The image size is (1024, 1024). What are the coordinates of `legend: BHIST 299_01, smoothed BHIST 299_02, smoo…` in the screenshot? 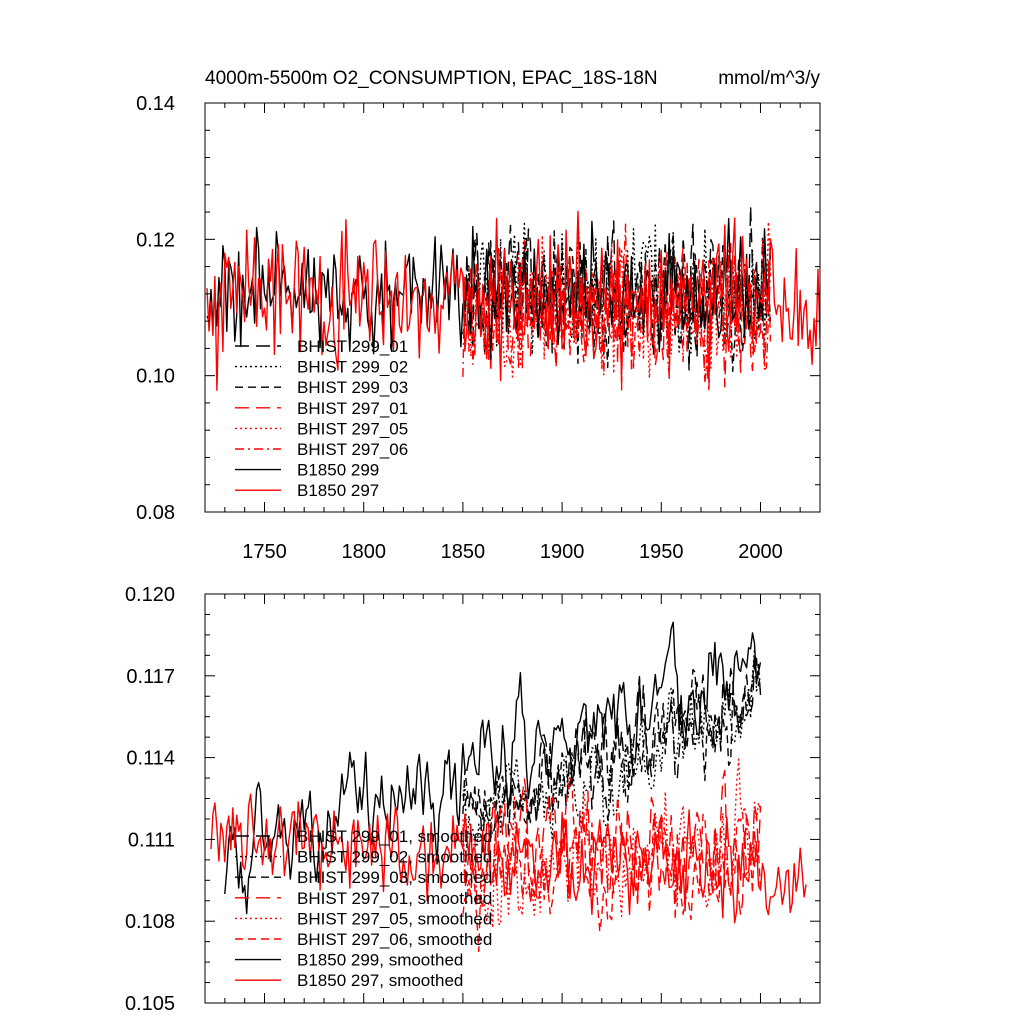 It's located at (363, 908).